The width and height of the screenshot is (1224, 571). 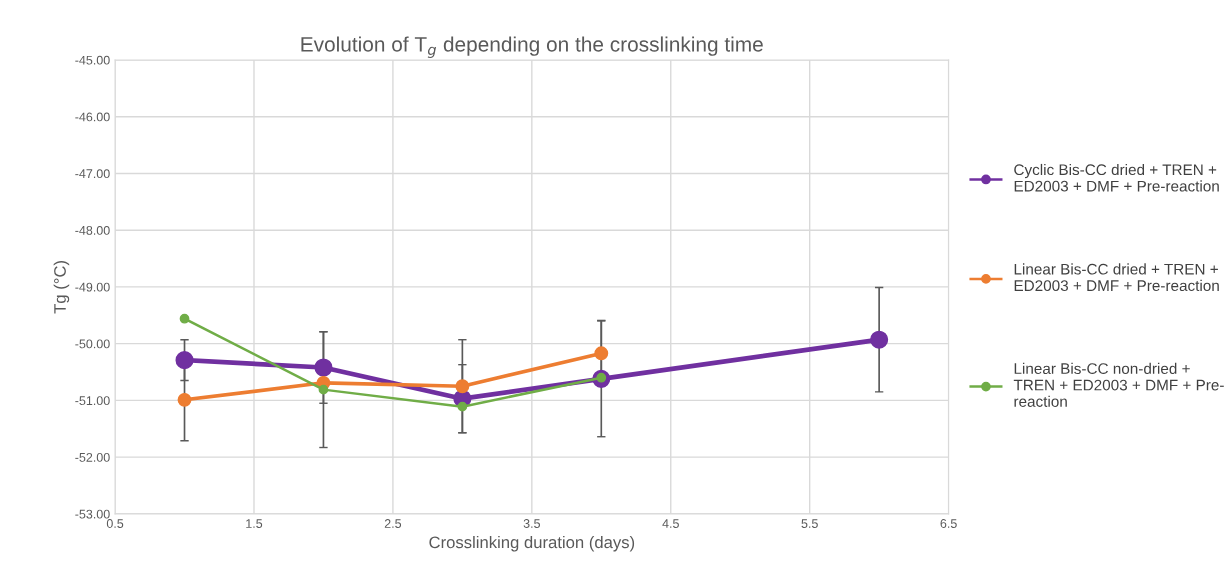 What do you see at coordinates (92, 174) in the screenshot?
I see `y-tick-label: -47.00` at bounding box center [92, 174].